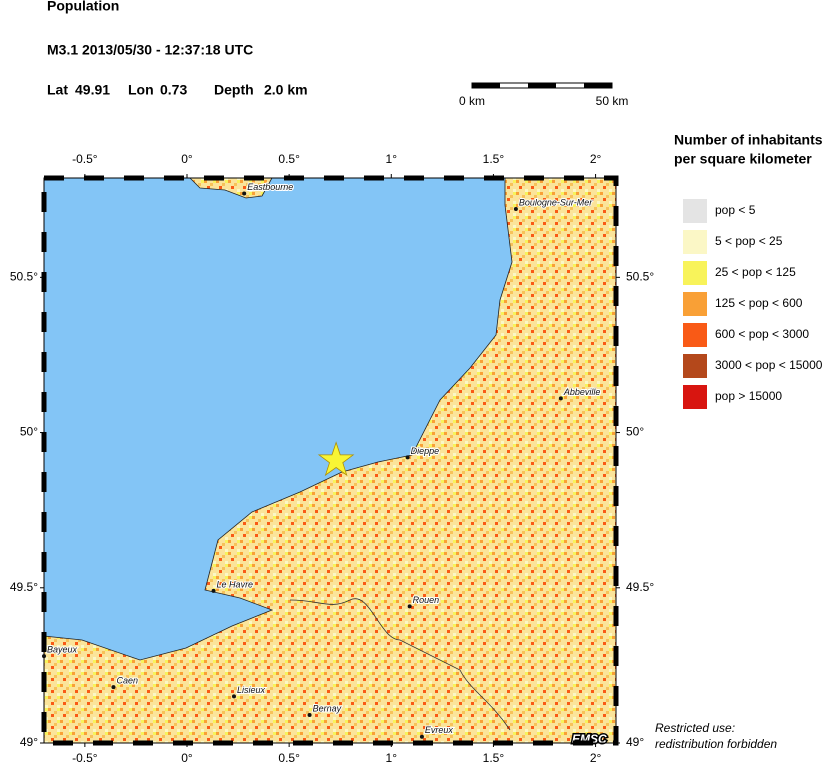 Image resolution: width=838 pixels, height=767 pixels. Describe the element at coordinates (327, 708) in the screenshot. I see `city-label: Bernay` at that location.